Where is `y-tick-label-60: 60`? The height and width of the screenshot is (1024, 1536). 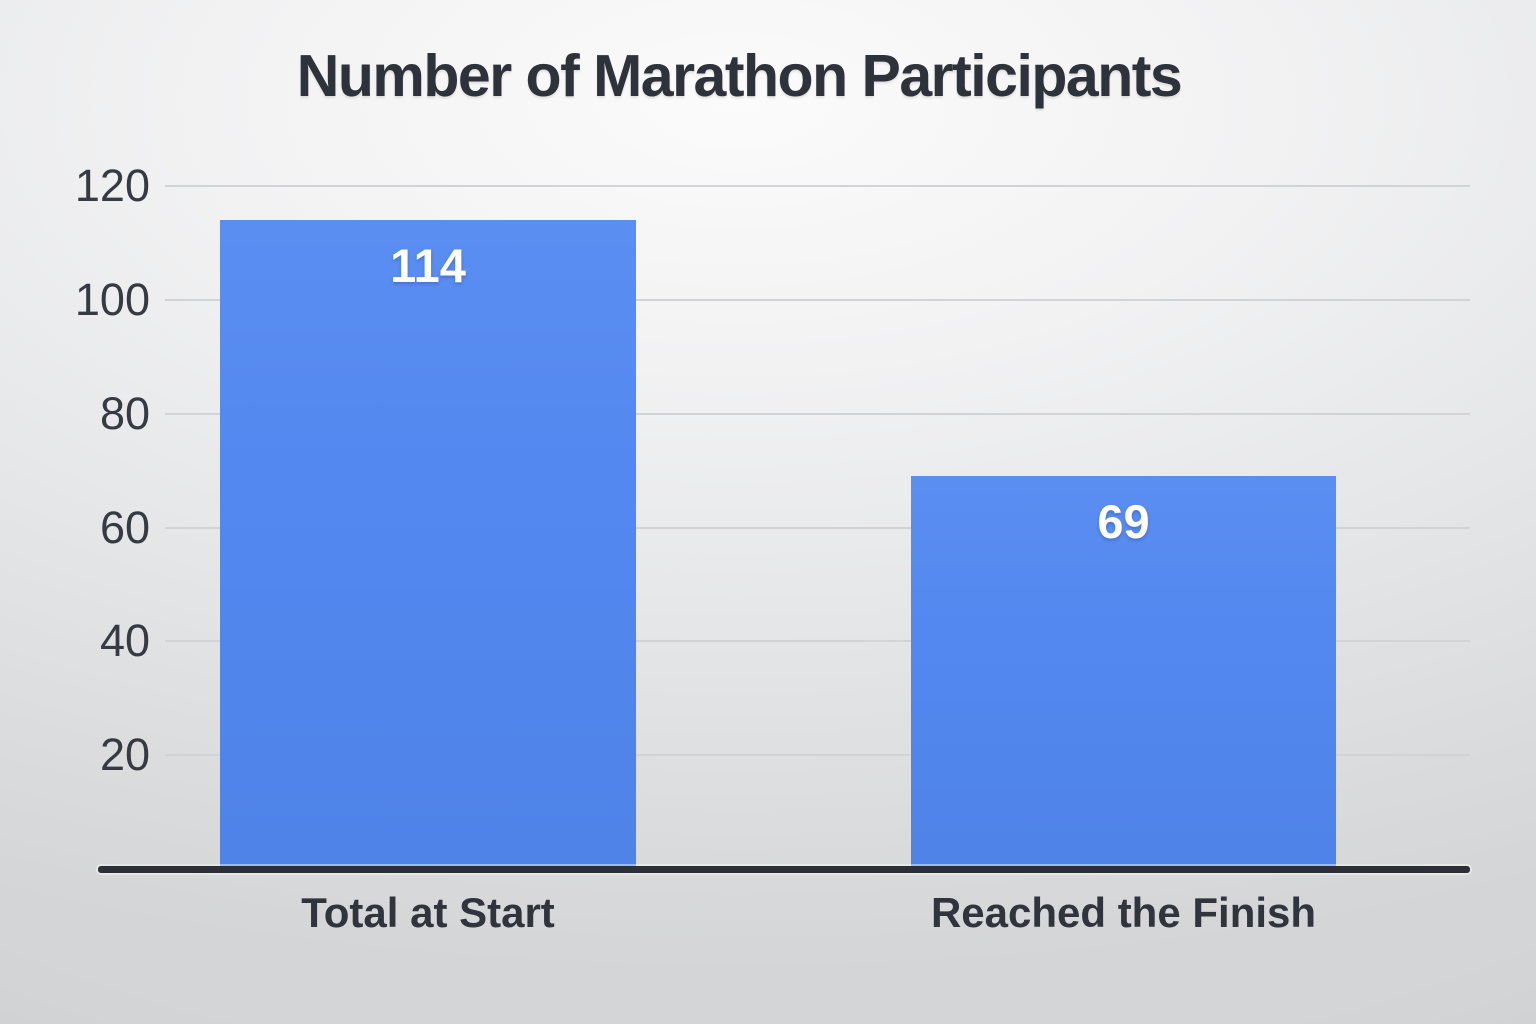
y-tick-label-60: 60 is located at coordinates (124, 527).